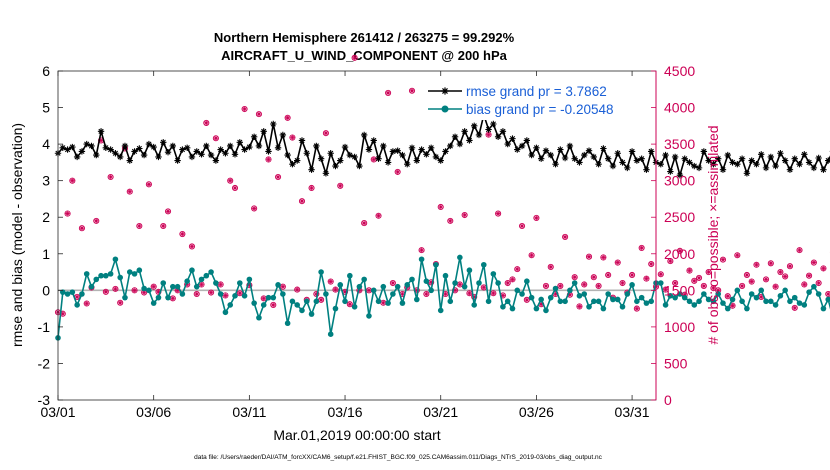 This screenshot has width=830, height=470. I want to click on y-left-tick-label--1: -1, so click(44, 327).